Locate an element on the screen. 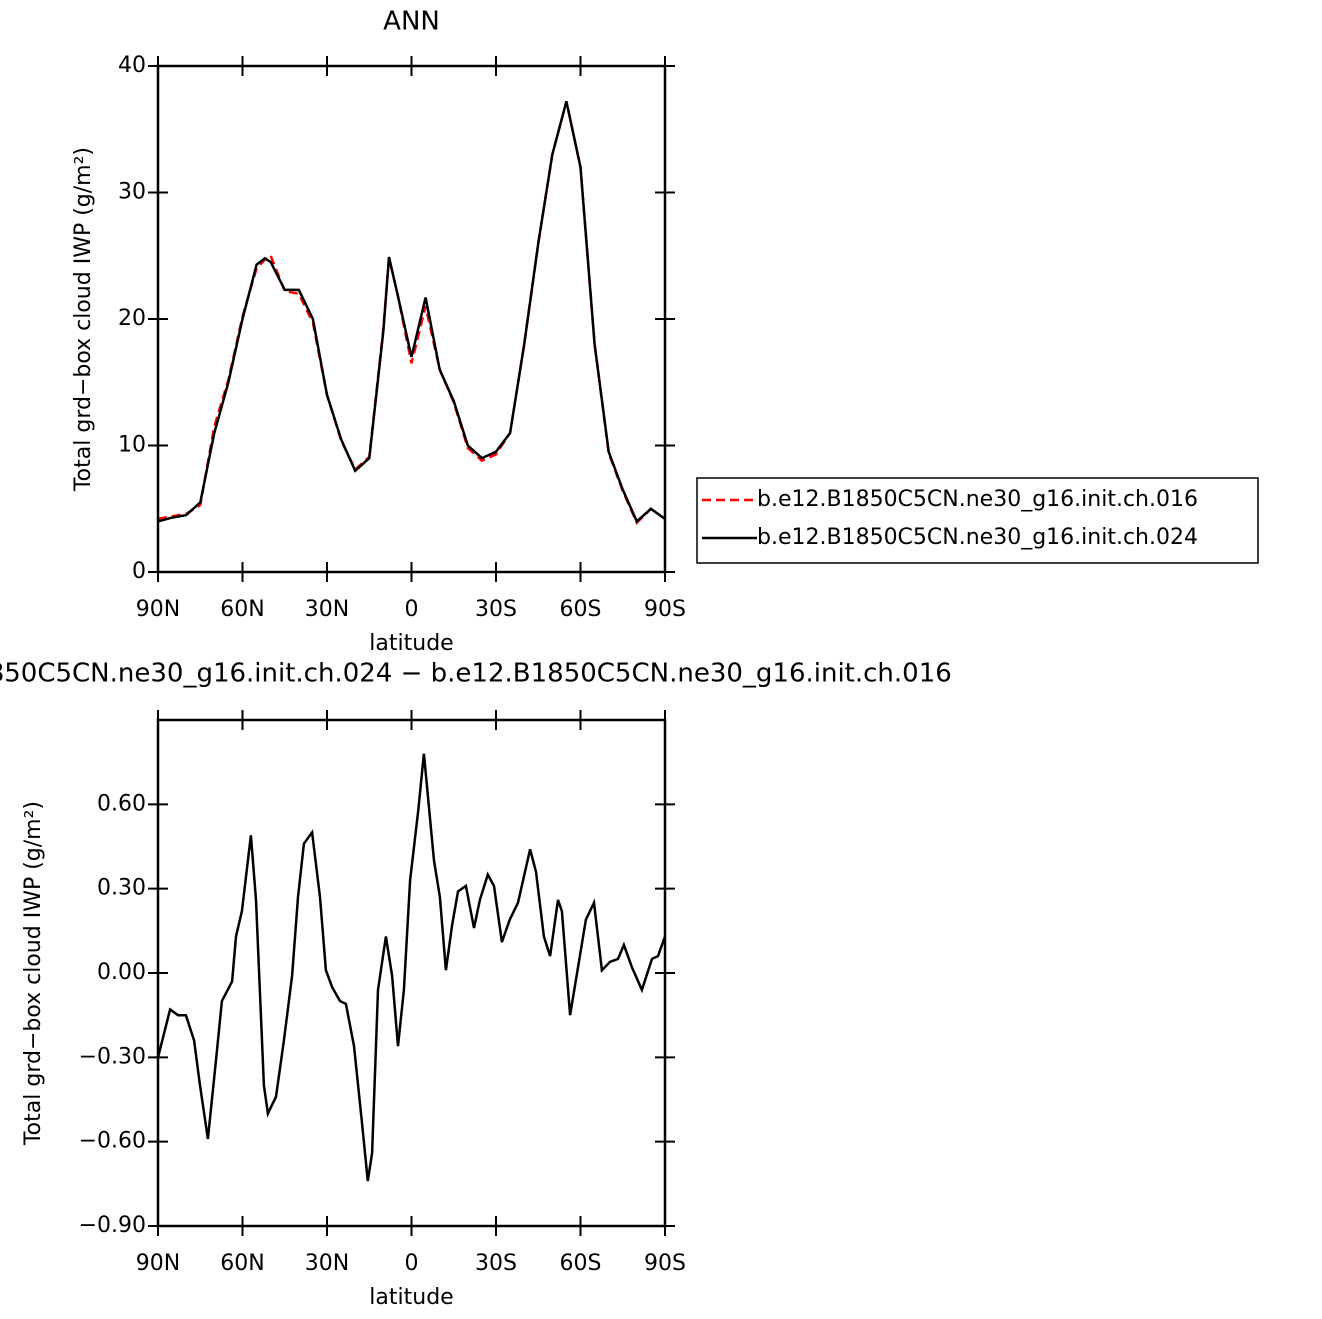 The width and height of the screenshot is (1322, 1319). legend-label: b.e12.B1850C5CN.ne30_g16.init.ch.024 is located at coordinates (977, 537).